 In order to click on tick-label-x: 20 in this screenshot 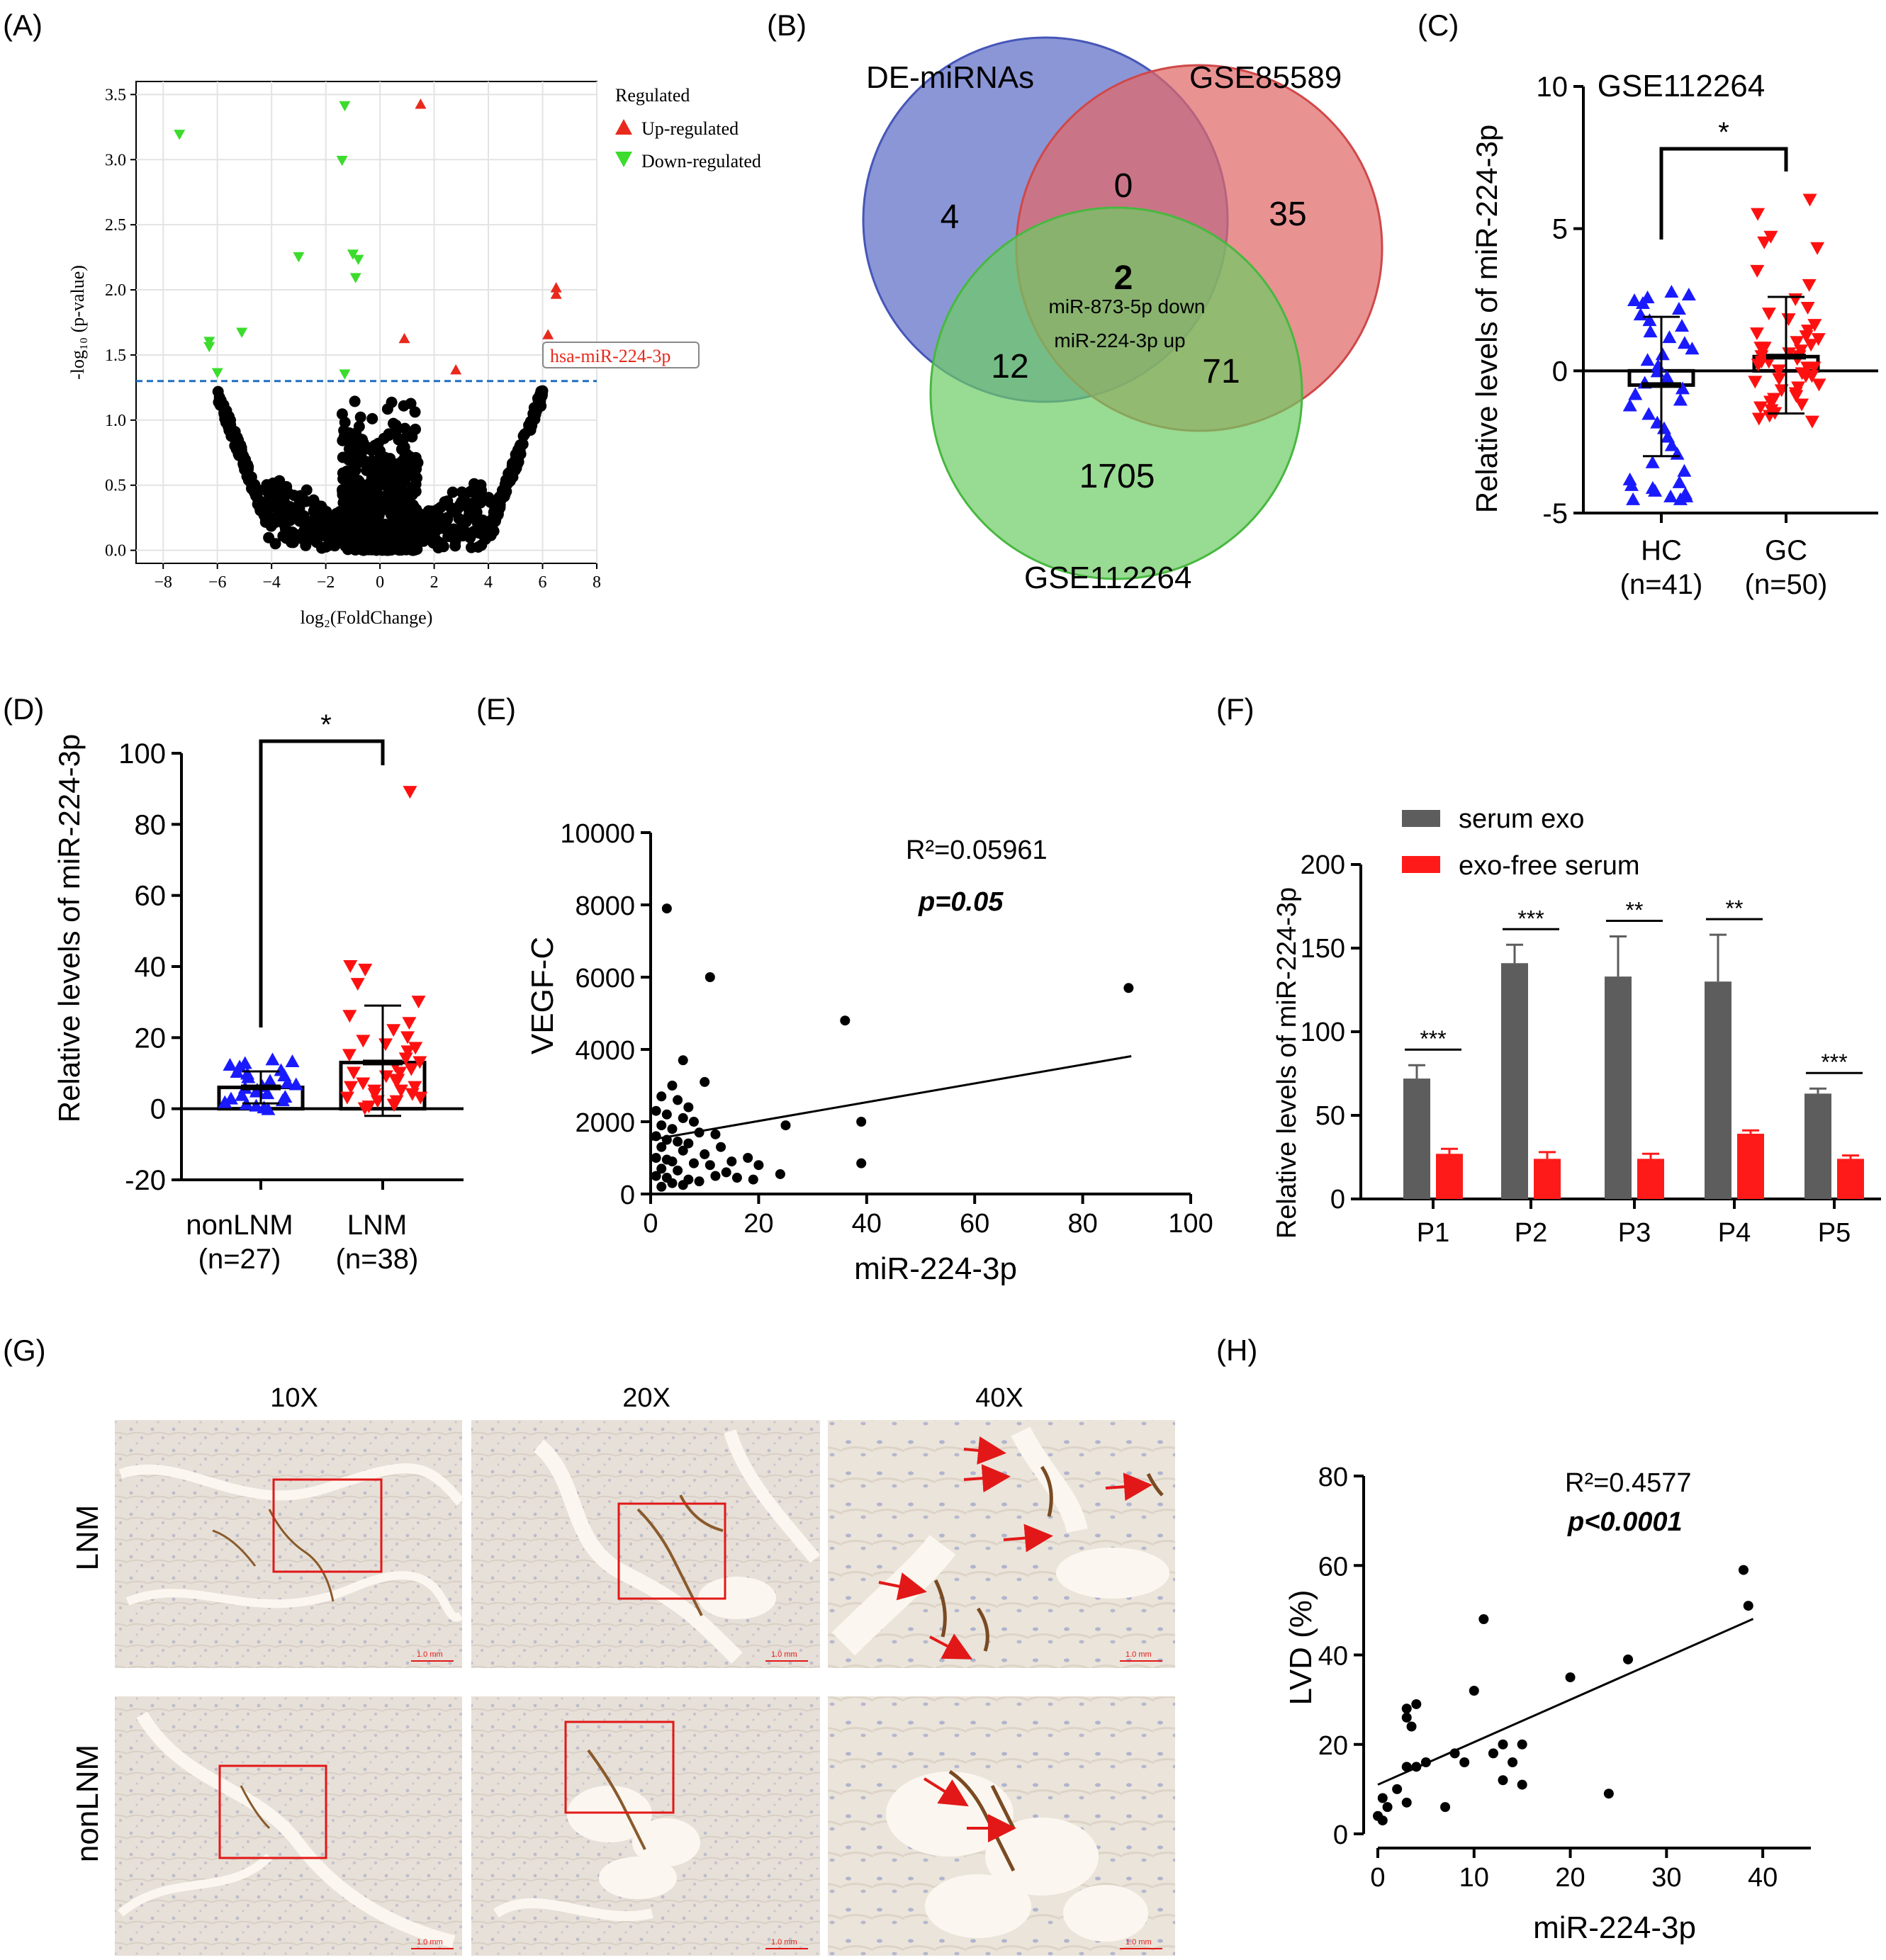, I will do `click(758, 1224)`.